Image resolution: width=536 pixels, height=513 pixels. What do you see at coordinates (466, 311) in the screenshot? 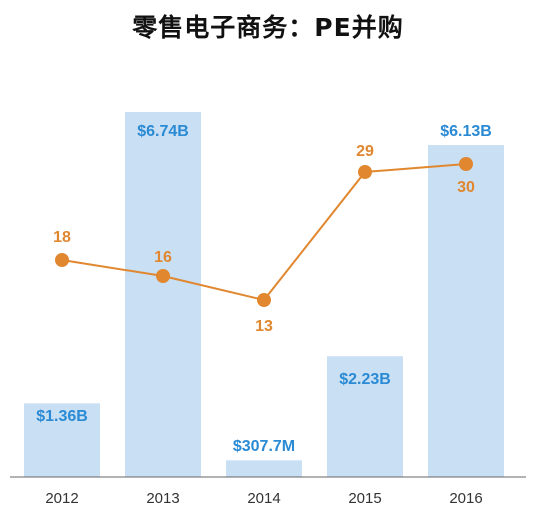
I see `bar-2016` at bounding box center [466, 311].